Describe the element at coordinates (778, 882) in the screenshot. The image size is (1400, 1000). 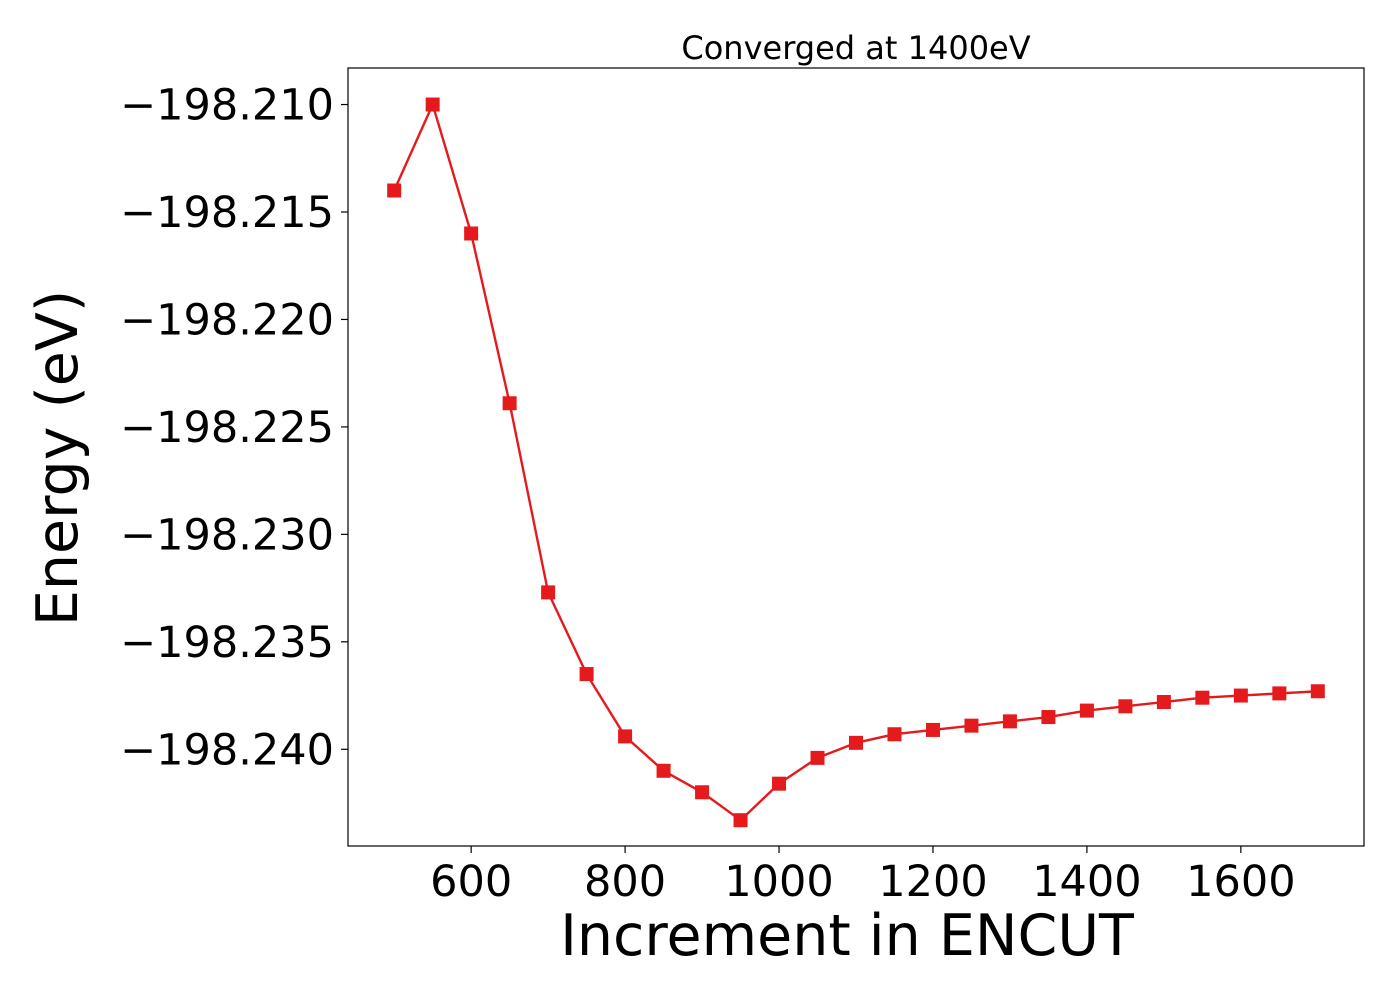
I see `x-tick-label: 1000` at that location.